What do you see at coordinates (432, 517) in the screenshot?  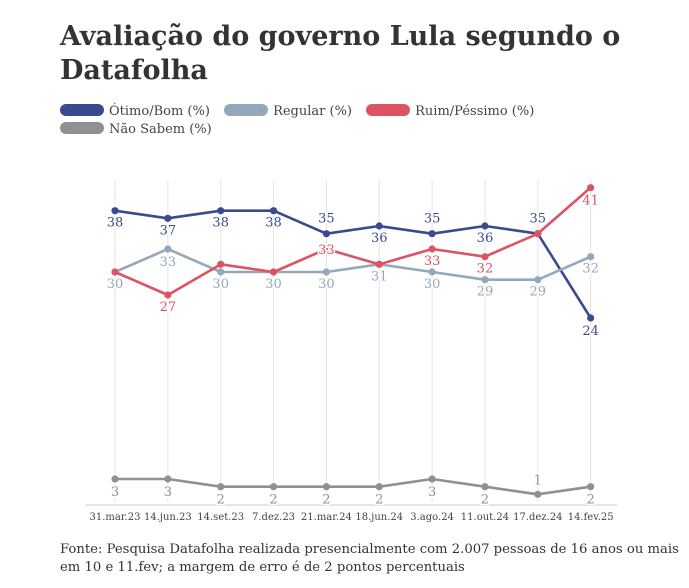 I see `x-tick-label: 3.ago.24` at bounding box center [432, 517].